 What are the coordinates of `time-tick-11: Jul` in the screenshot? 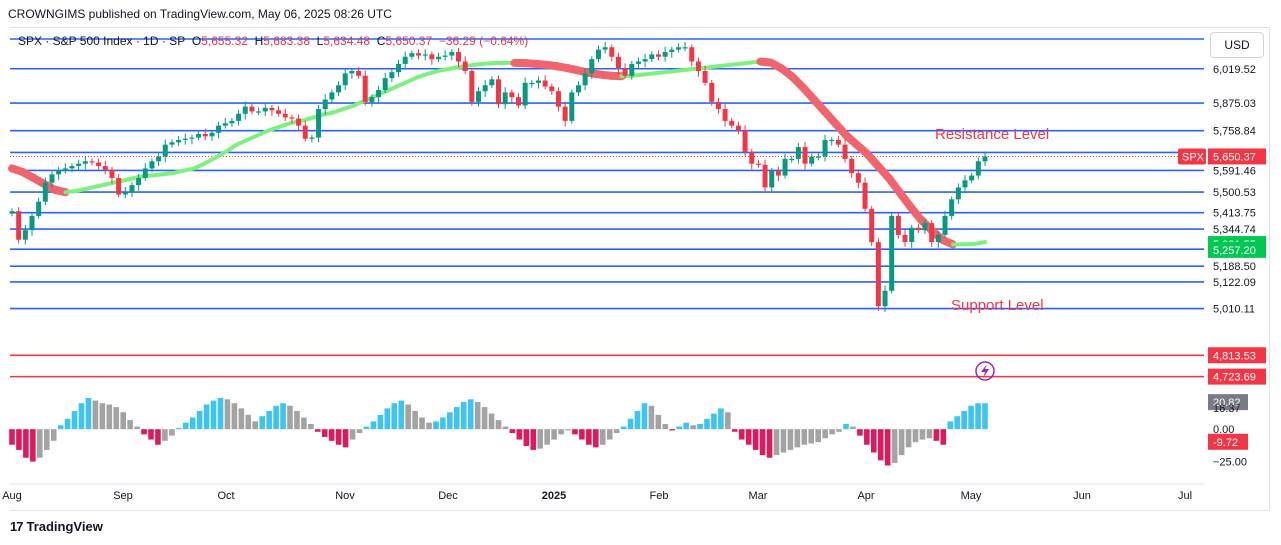 It's located at (1185, 496).